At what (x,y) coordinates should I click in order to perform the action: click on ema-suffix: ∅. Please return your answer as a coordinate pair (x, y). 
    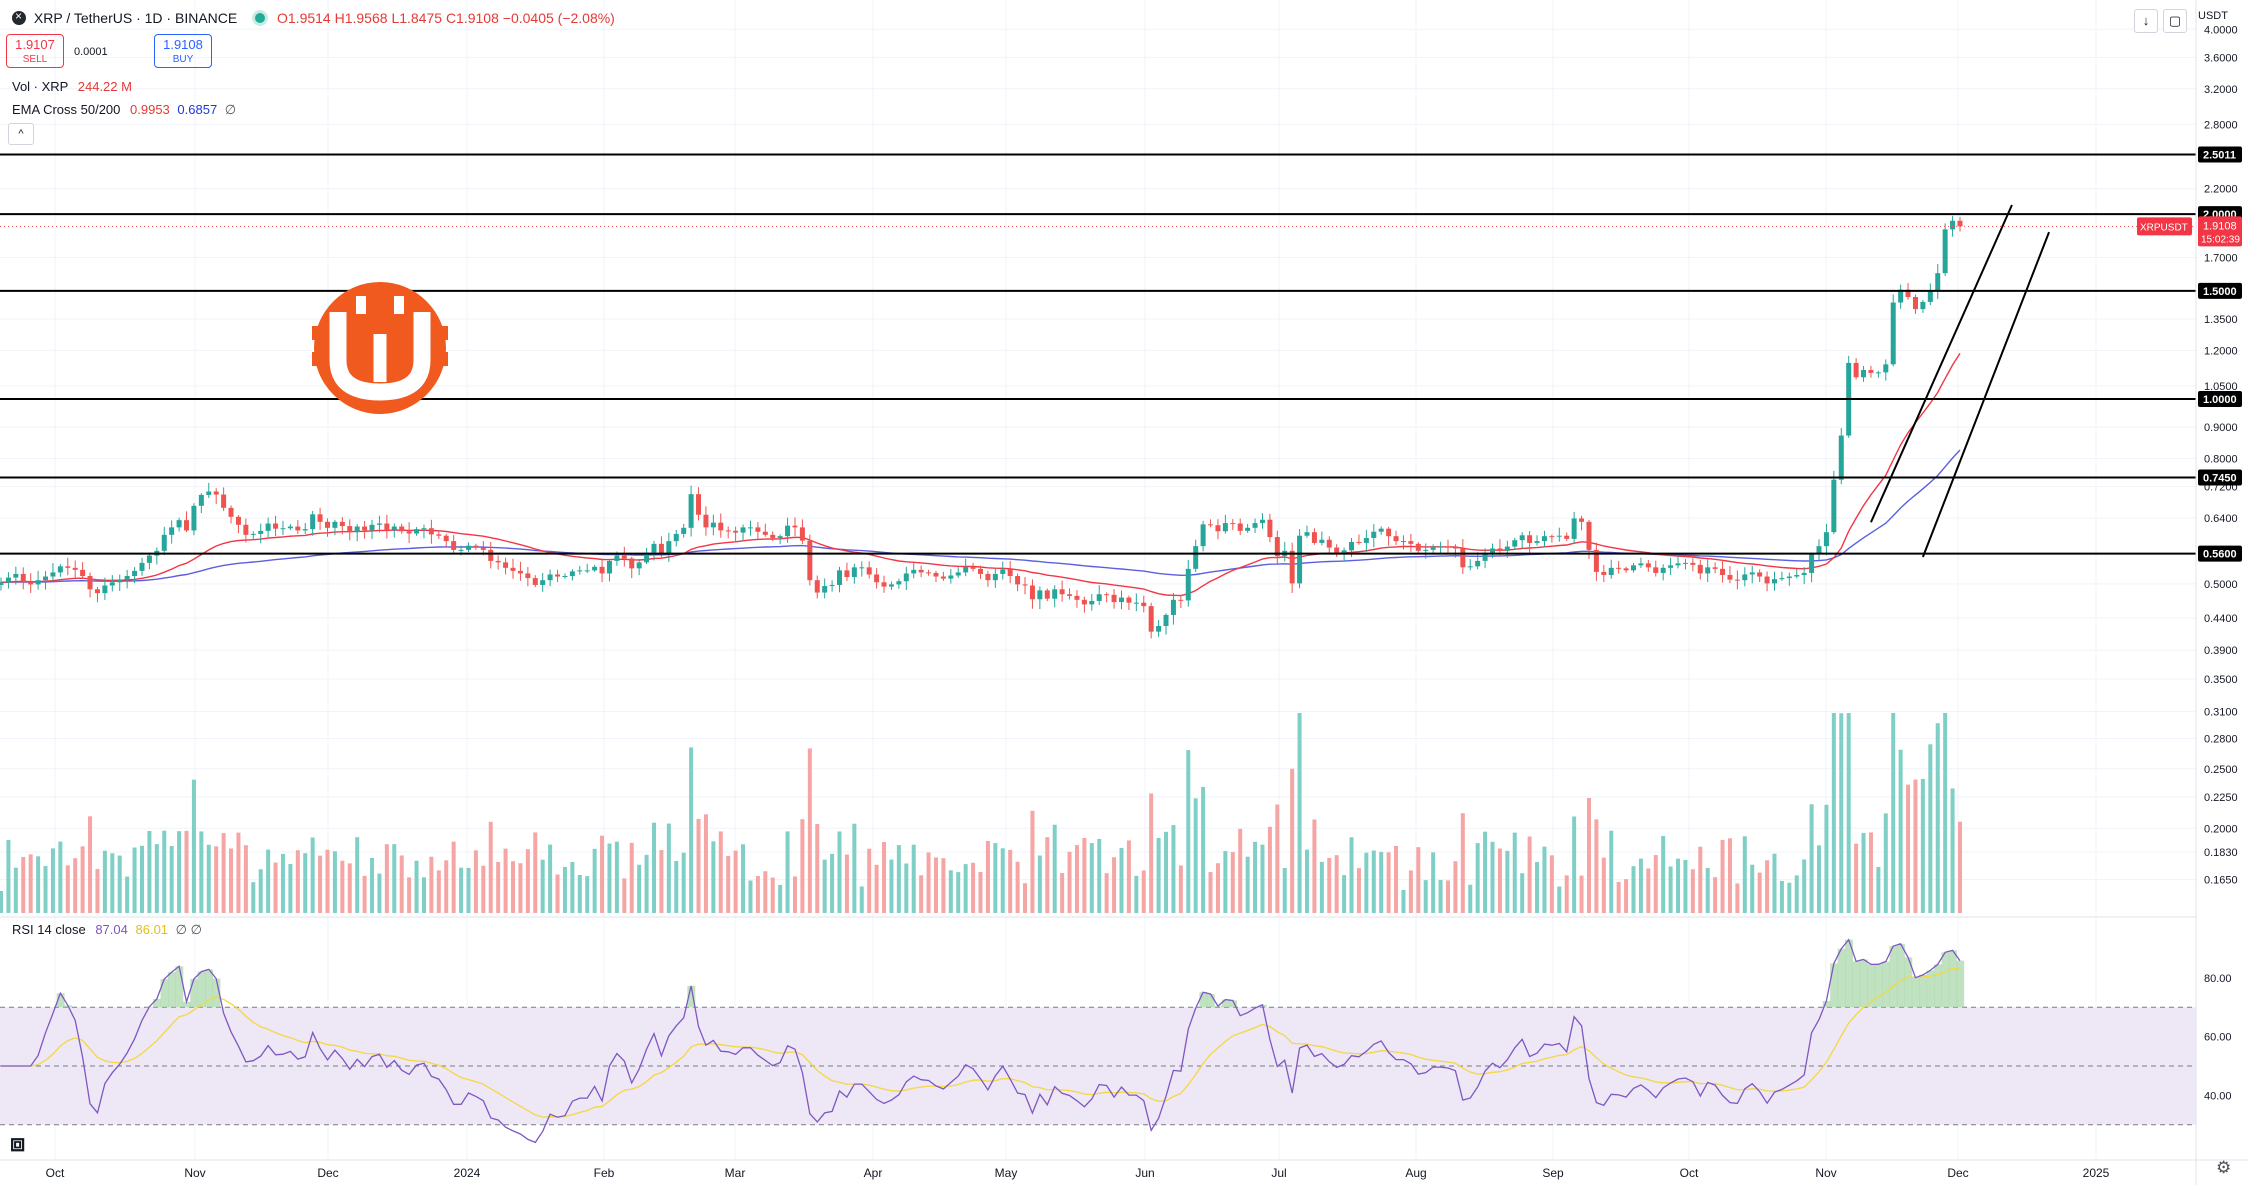
    Looking at the image, I should click on (230, 109).